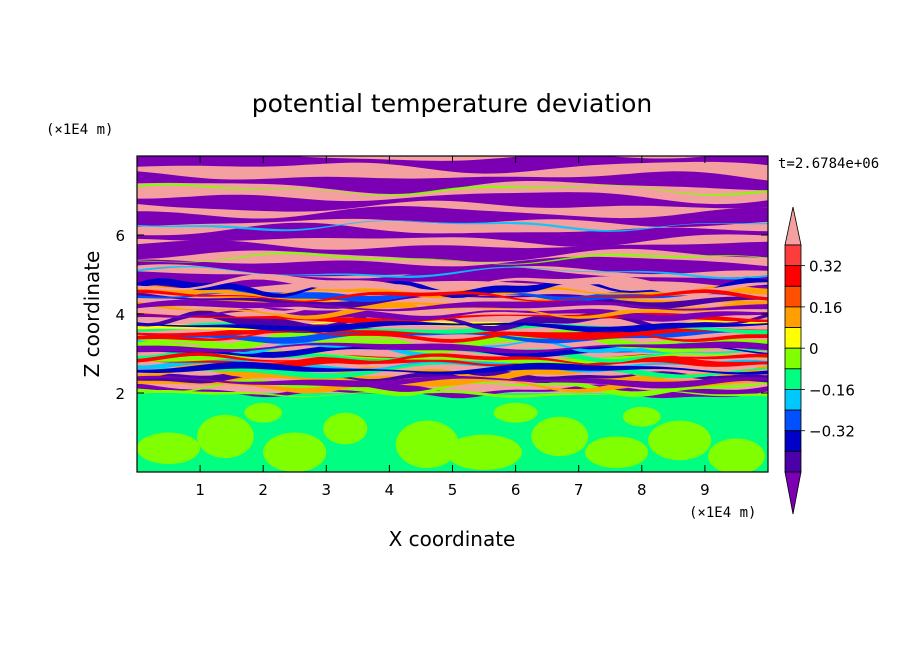 Image resolution: width=904 pixels, height=654 pixels. I want to click on x-tick-label: 8, so click(642, 490).